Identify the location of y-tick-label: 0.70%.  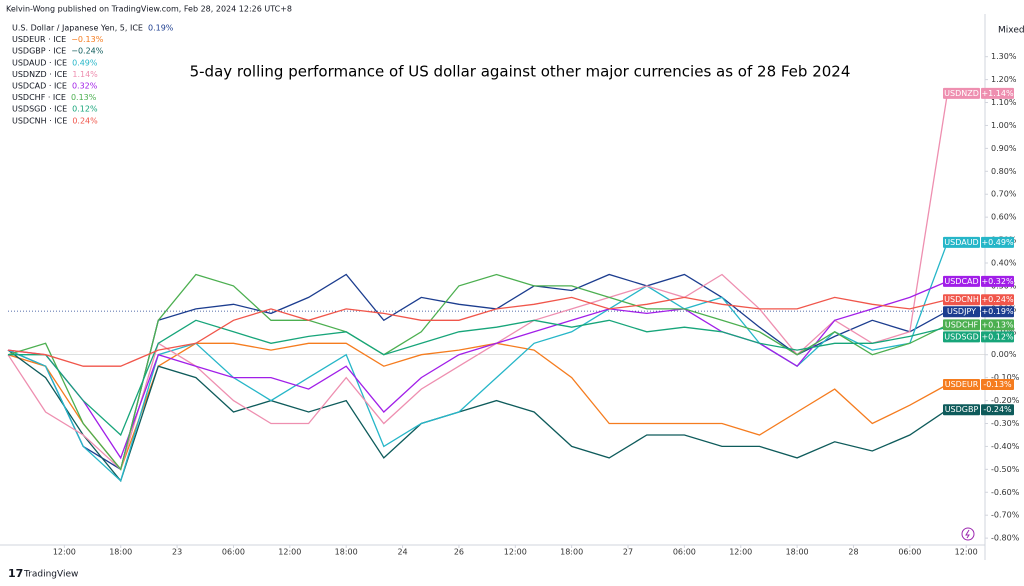
(1004, 194).